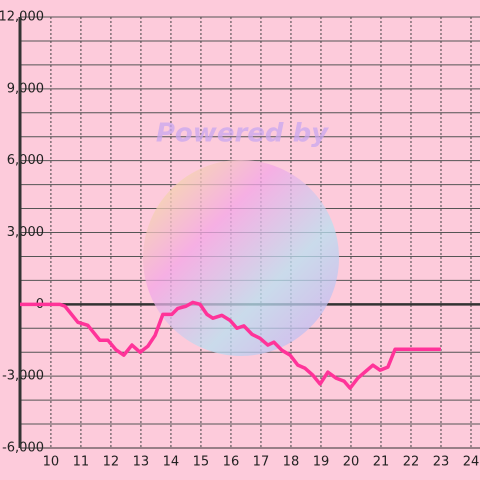 The width and height of the screenshot is (480, 480). What do you see at coordinates (25, 232) in the screenshot?
I see `y-tick-label: 3,000` at bounding box center [25, 232].